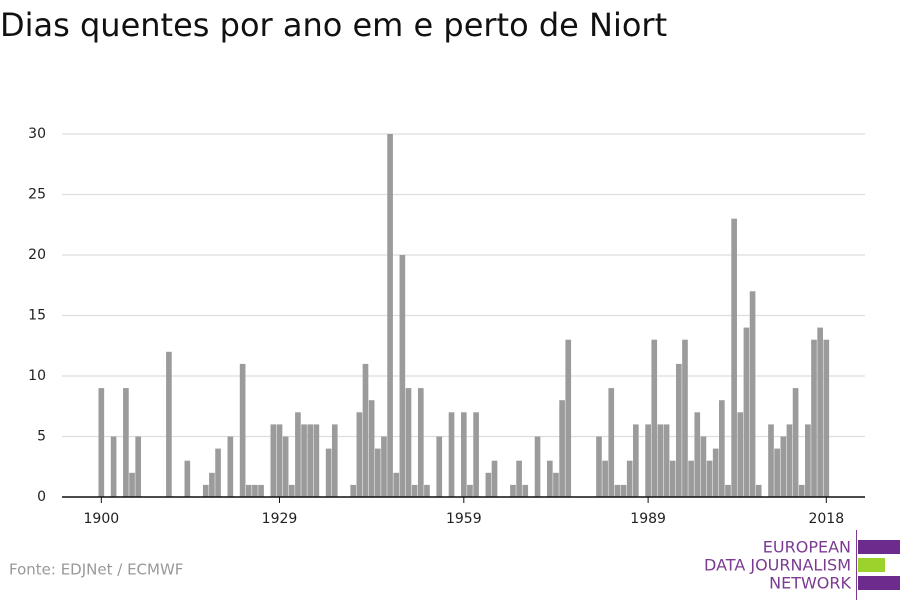 The height and width of the screenshot is (600, 900). I want to click on x-tick-label: 1989, so click(648, 519).